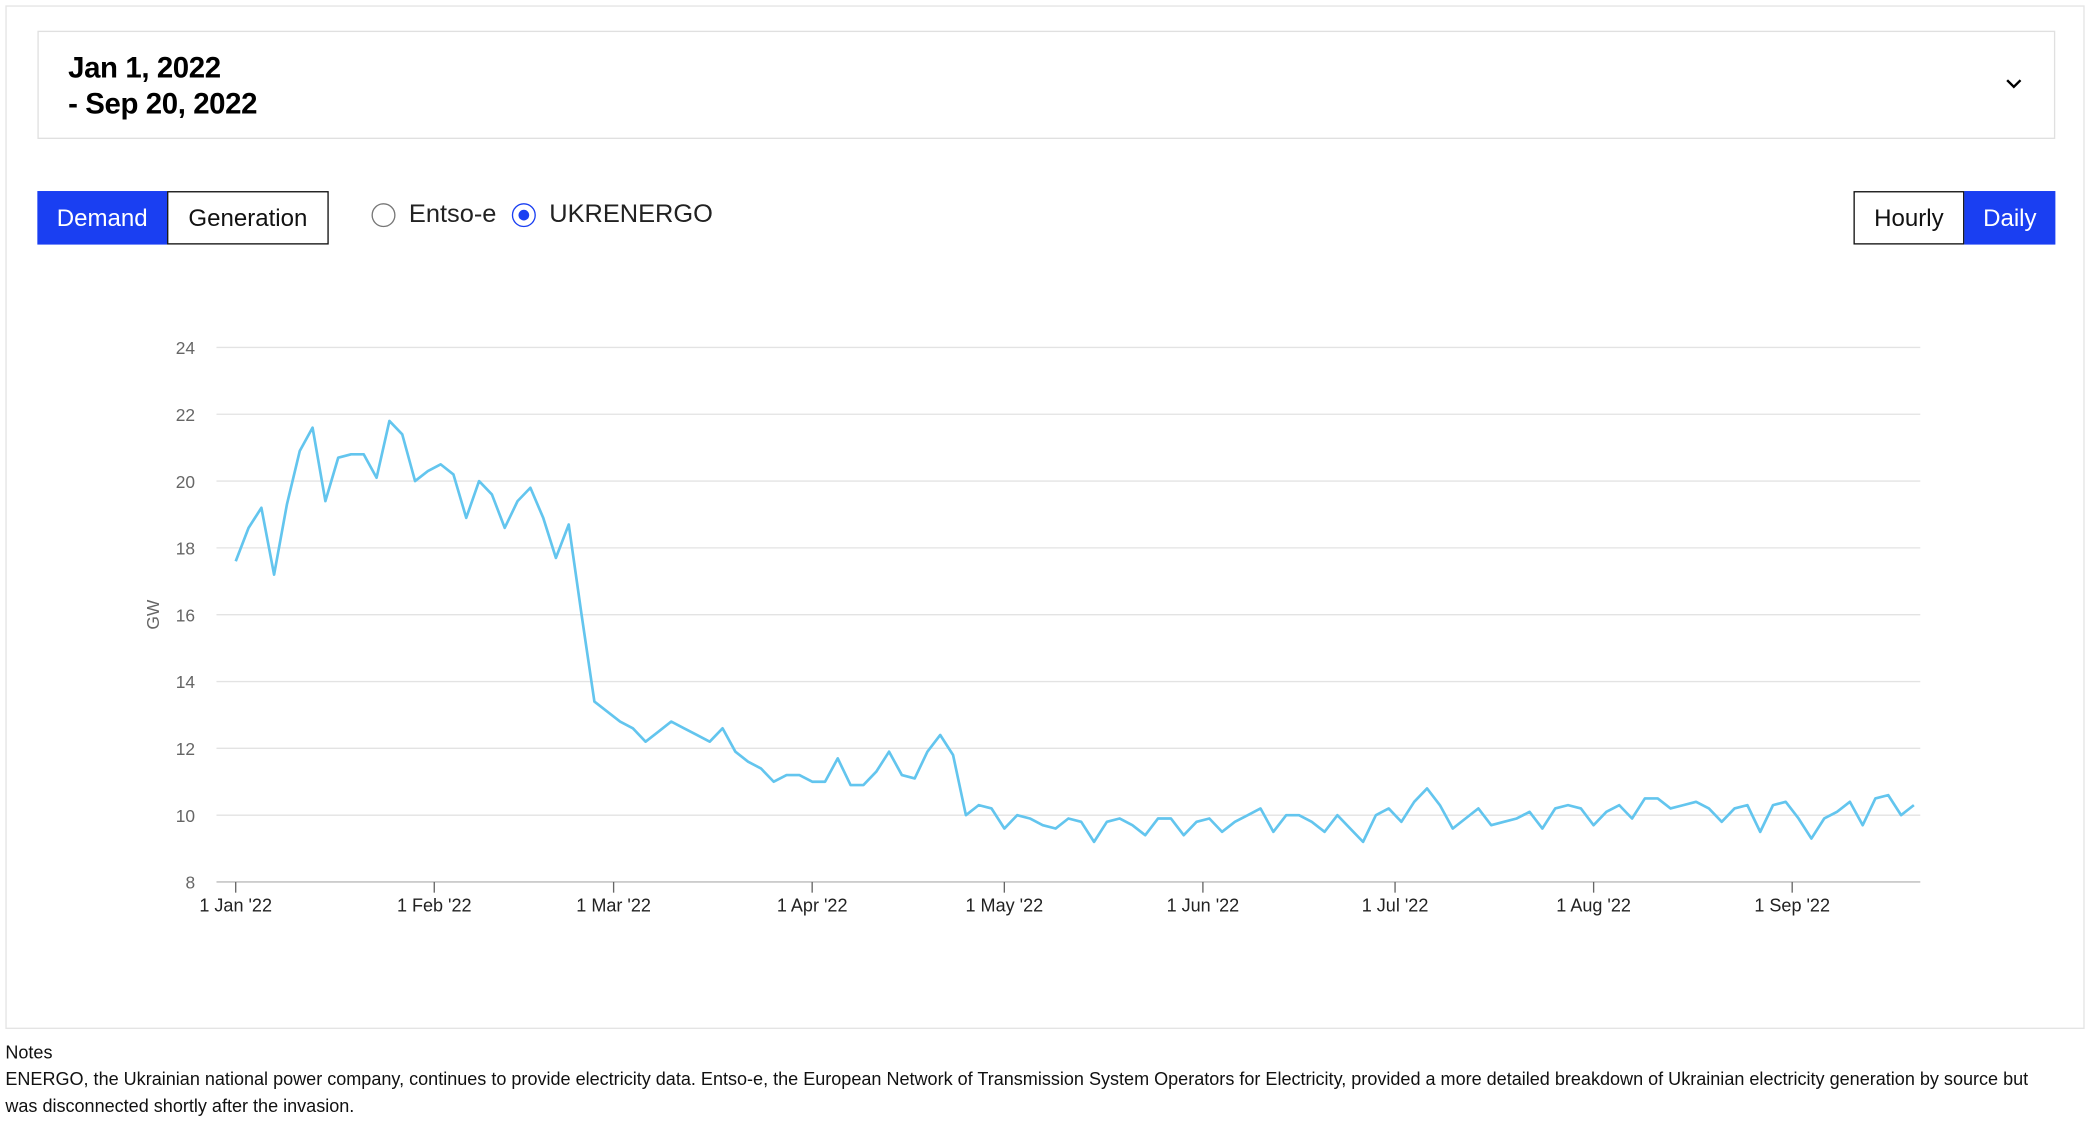  Describe the element at coordinates (185, 615) in the screenshot. I see `y-tick-label: 16` at that location.